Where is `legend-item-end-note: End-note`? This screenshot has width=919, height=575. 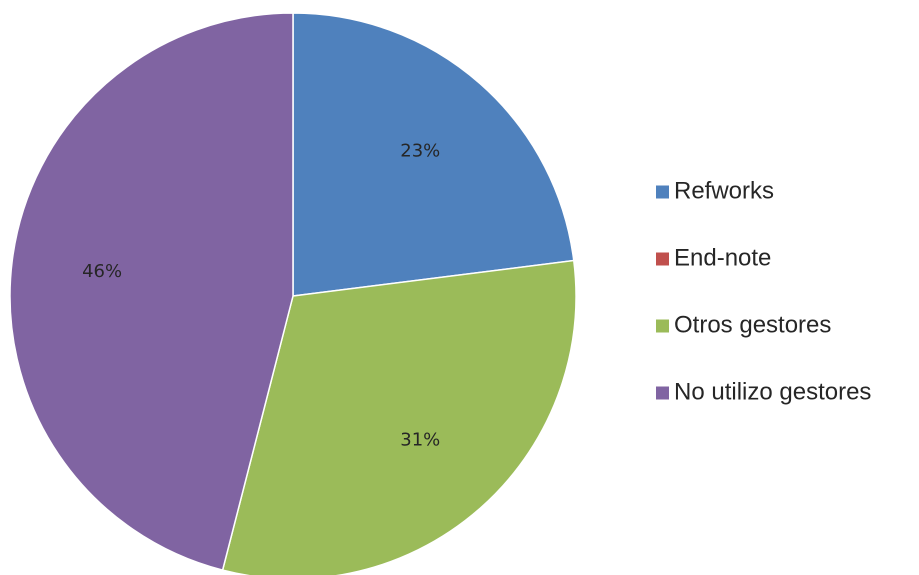 legend-item-end-note: End-note is located at coordinates (713, 257).